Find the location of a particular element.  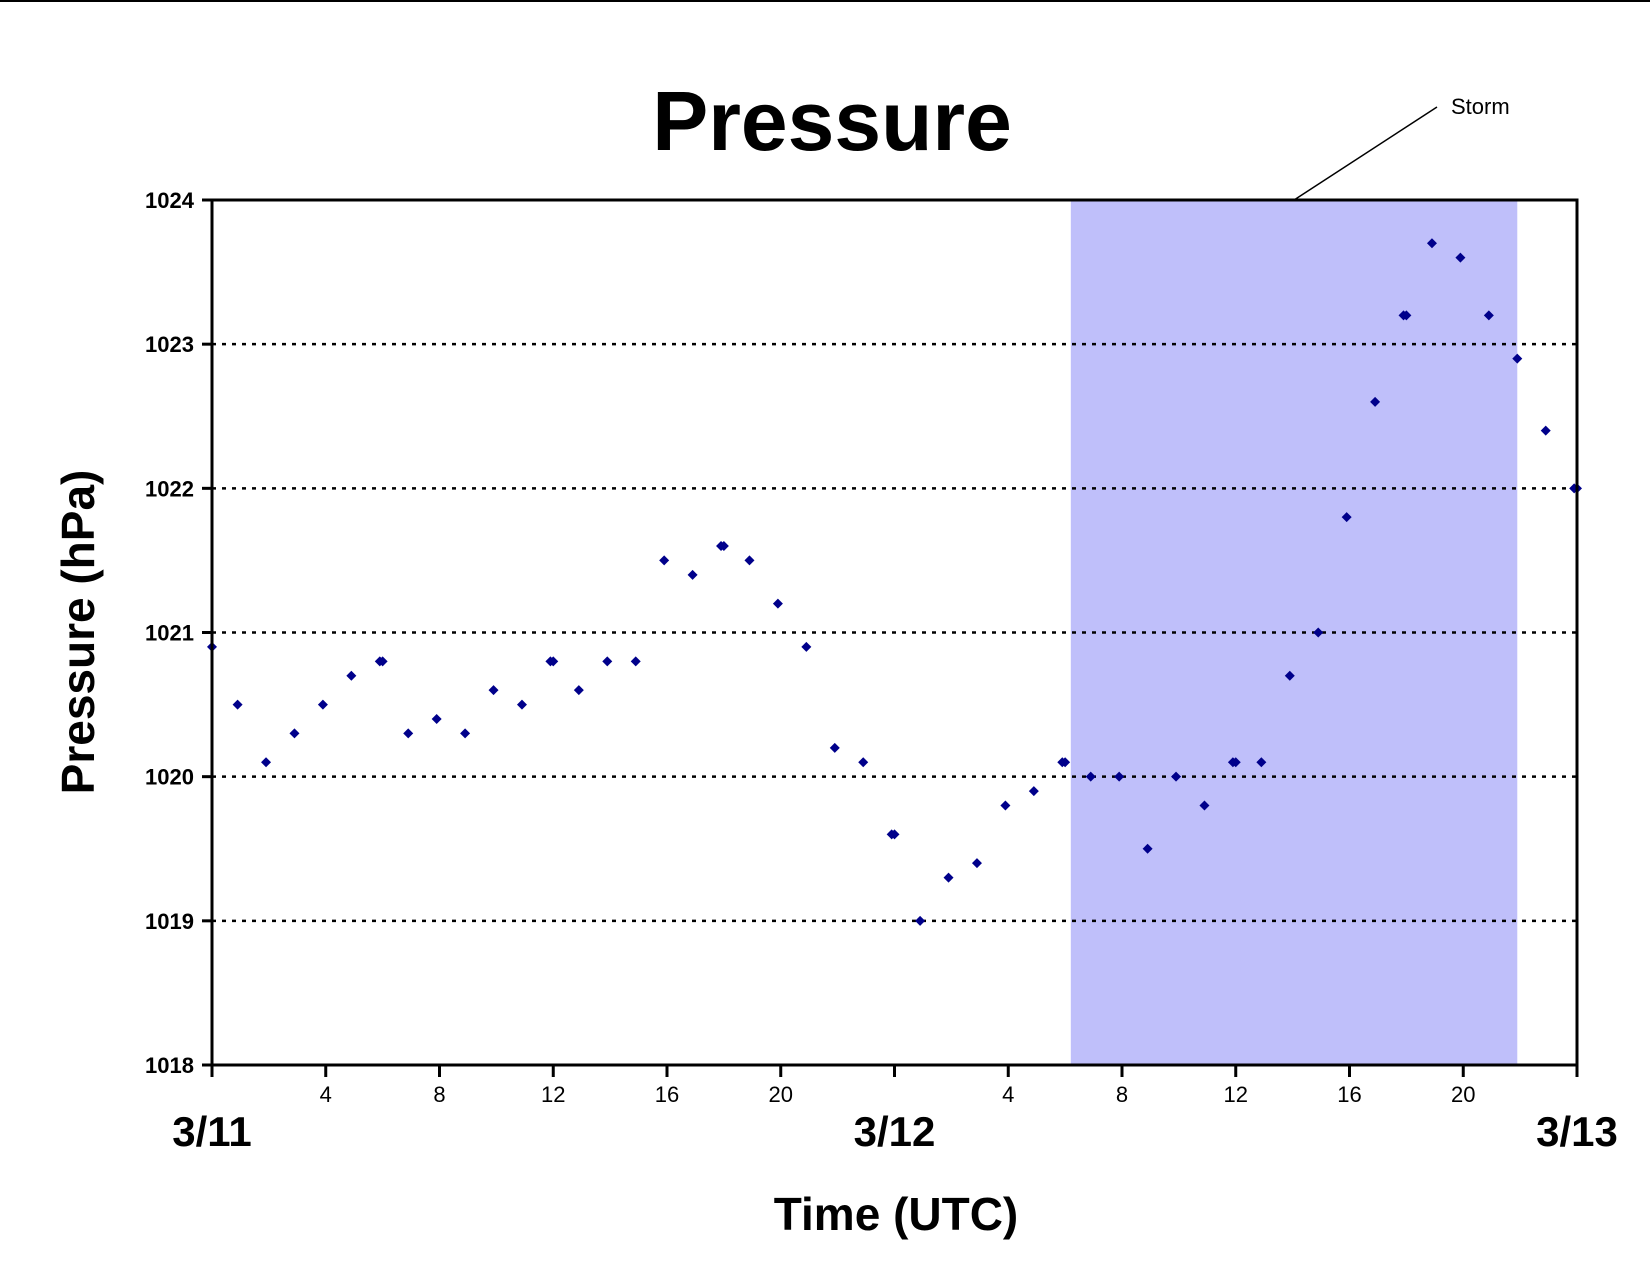

storm-label: Storm is located at coordinates (1480, 106).